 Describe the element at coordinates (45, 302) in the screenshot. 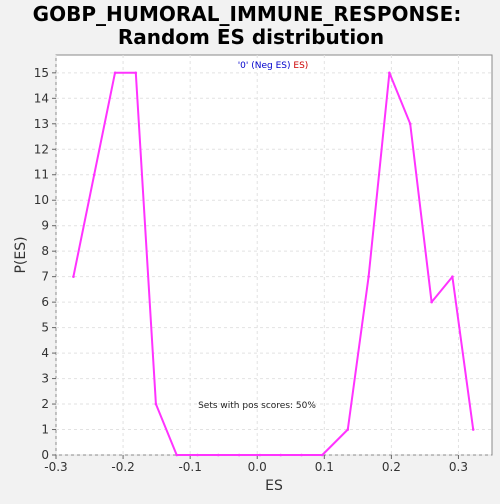

I see `y-tick-label: 6` at that location.